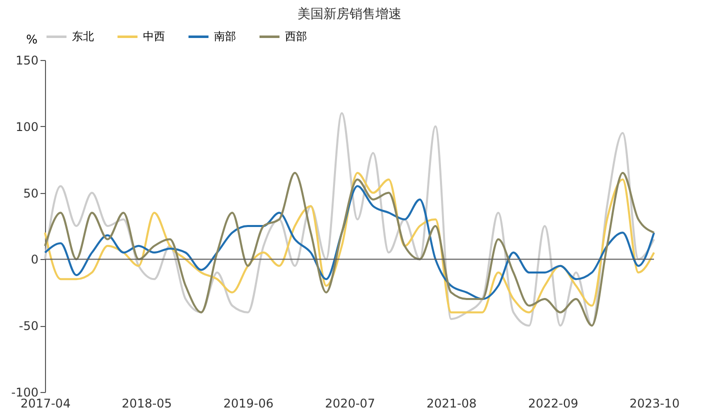 The image size is (710, 415). What do you see at coordinates (350, 403) in the screenshot?
I see `x-tick-label: 2020-07` at bounding box center [350, 403].